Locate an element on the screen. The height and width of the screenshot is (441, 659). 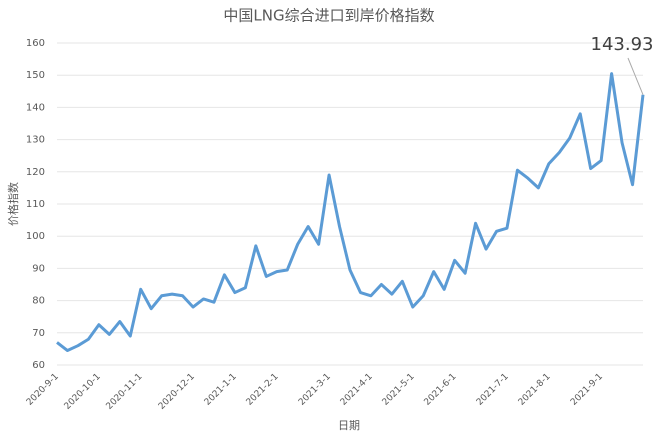
x-tick-label: 2020-12-1 is located at coordinates (177, 392).